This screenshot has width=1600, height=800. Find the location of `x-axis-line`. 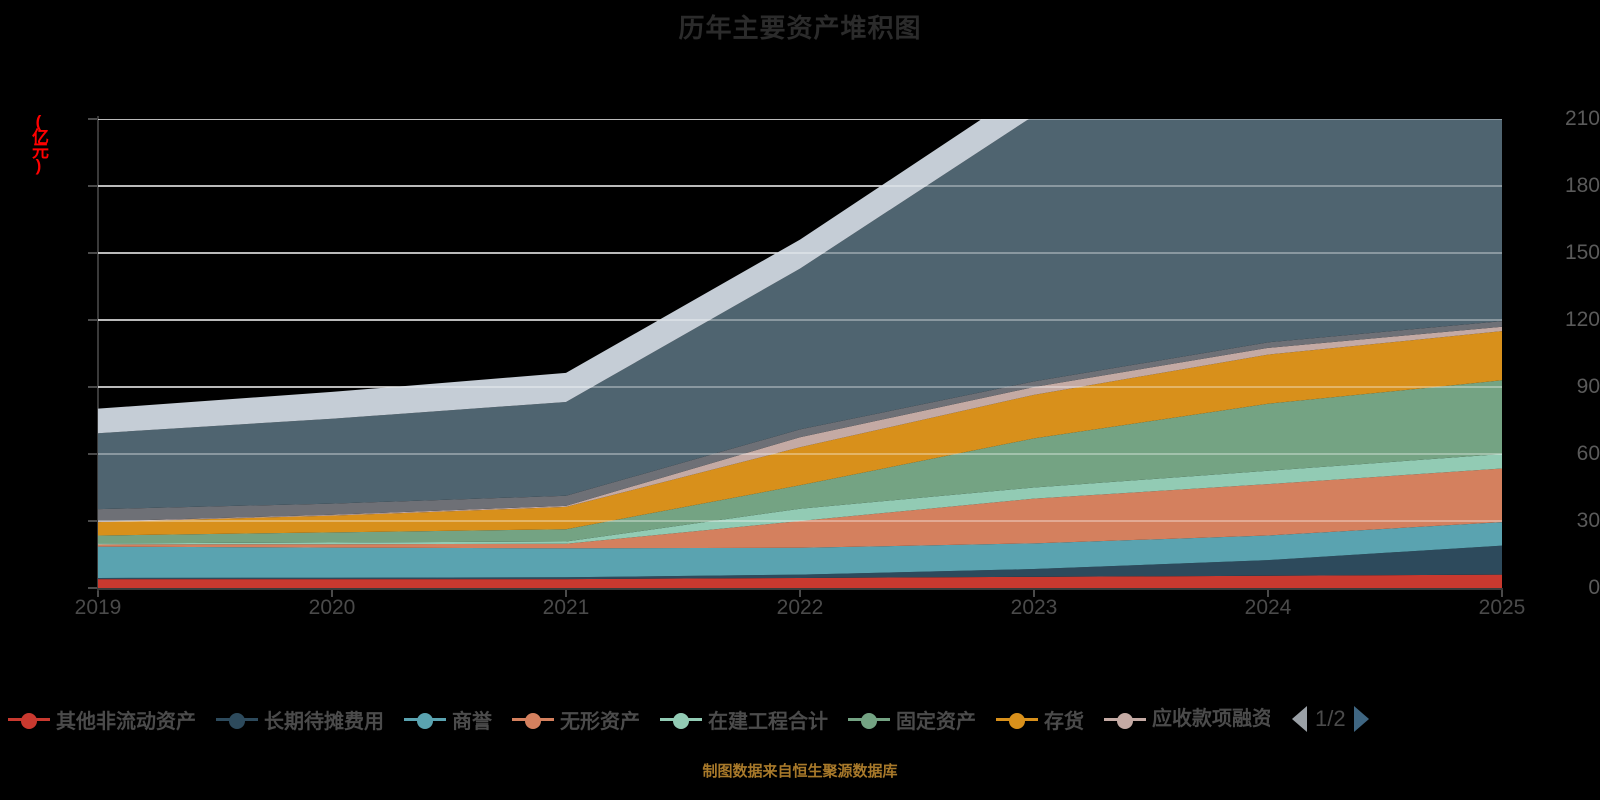

x-axis-line is located at coordinates (800, 589).